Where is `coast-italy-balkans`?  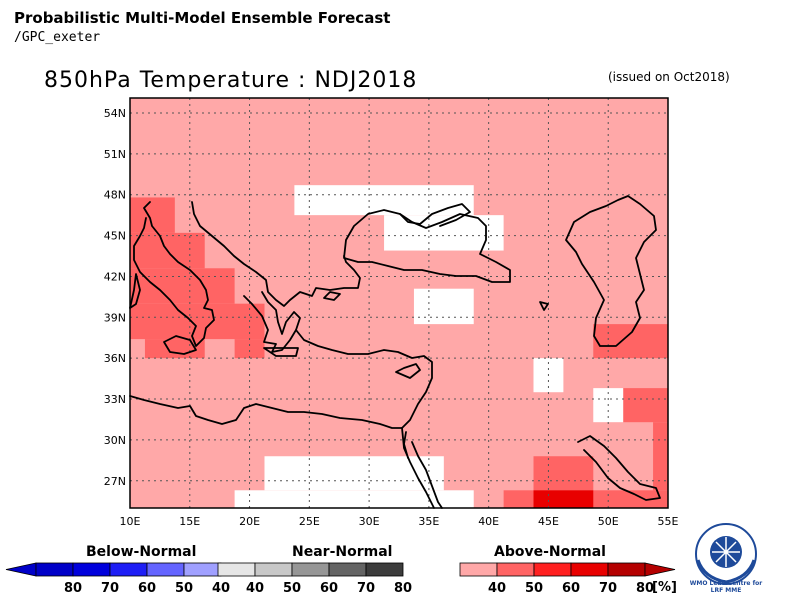 coast-italy-balkans is located at coordinates (247, 274).